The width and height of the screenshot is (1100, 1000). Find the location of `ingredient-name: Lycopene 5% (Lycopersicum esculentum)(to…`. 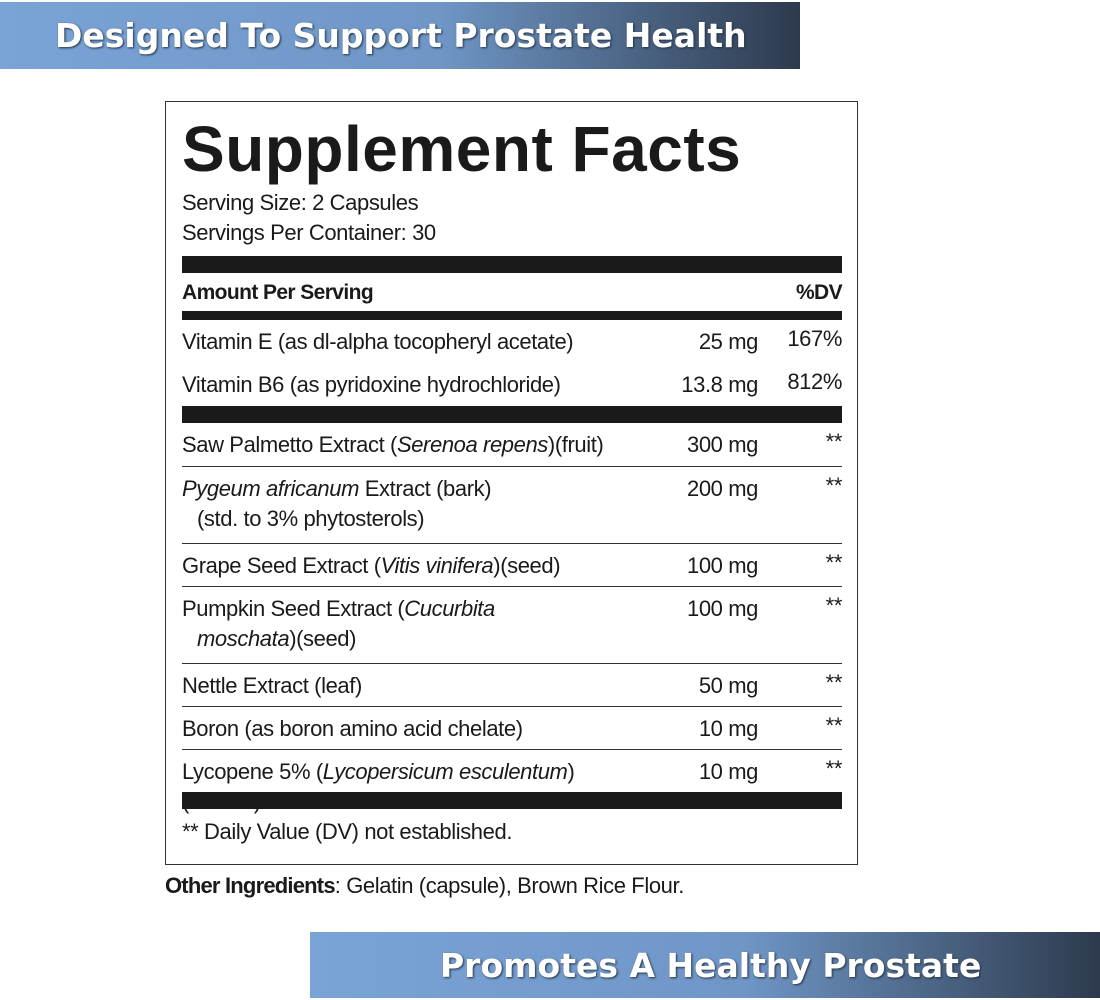

ingredient-name: Lycopene 5% (Lycopersicum esculentum)(to… is located at coordinates (410, 782).